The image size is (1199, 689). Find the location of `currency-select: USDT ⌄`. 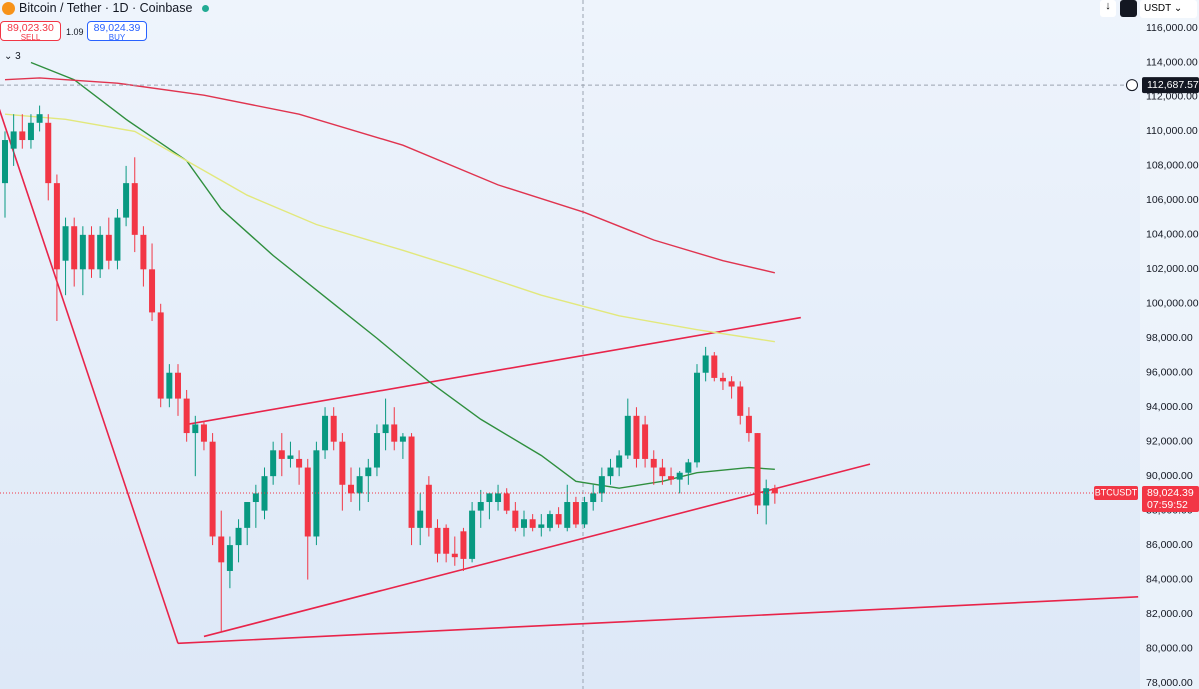

currency-select: USDT ⌄ is located at coordinates (1168, 9).